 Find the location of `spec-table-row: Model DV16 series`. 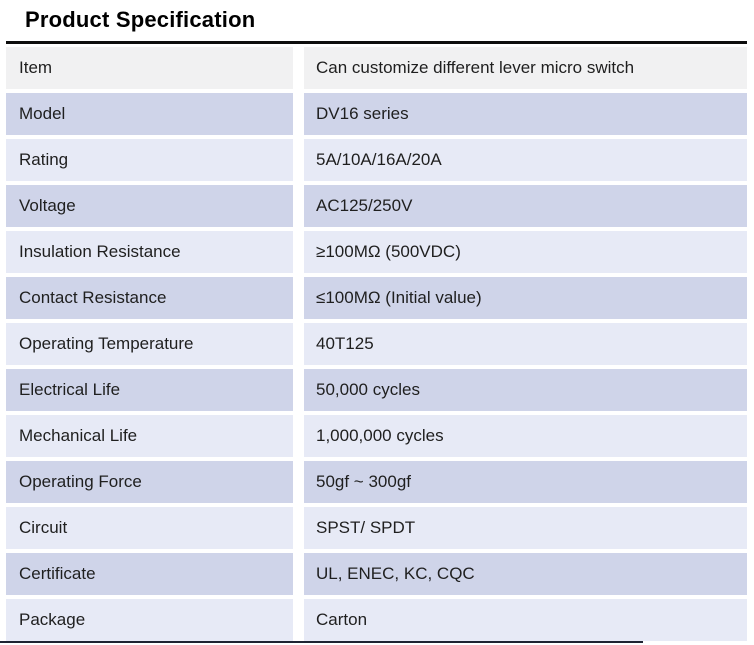

spec-table-row: Model DV16 series is located at coordinates (376, 114).